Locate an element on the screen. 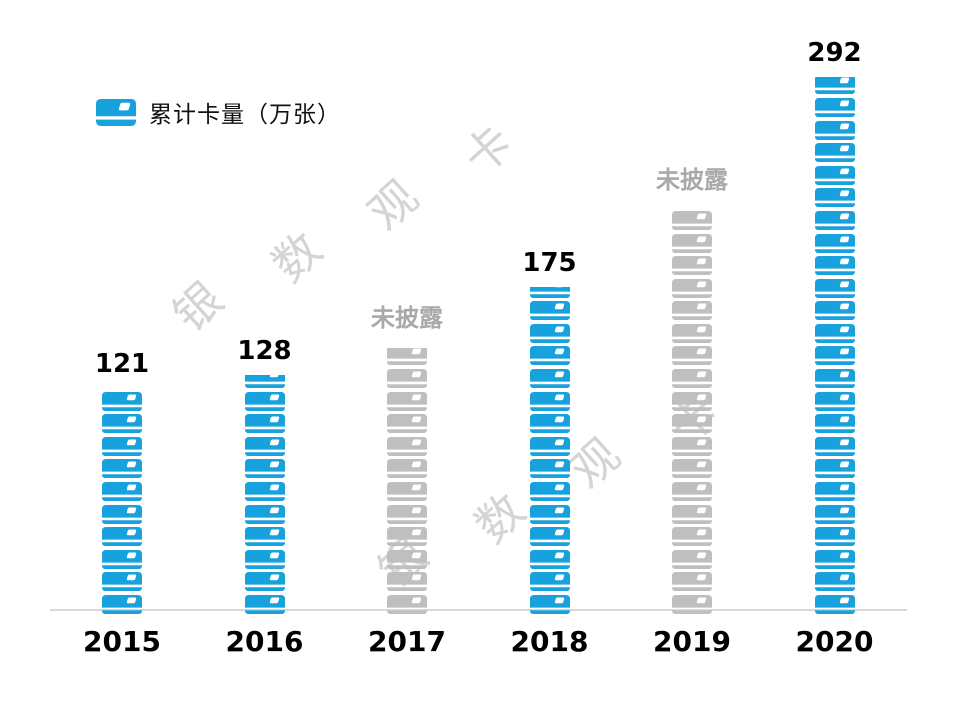  bar-group-2017: 未披露 is located at coordinates (407, 314).